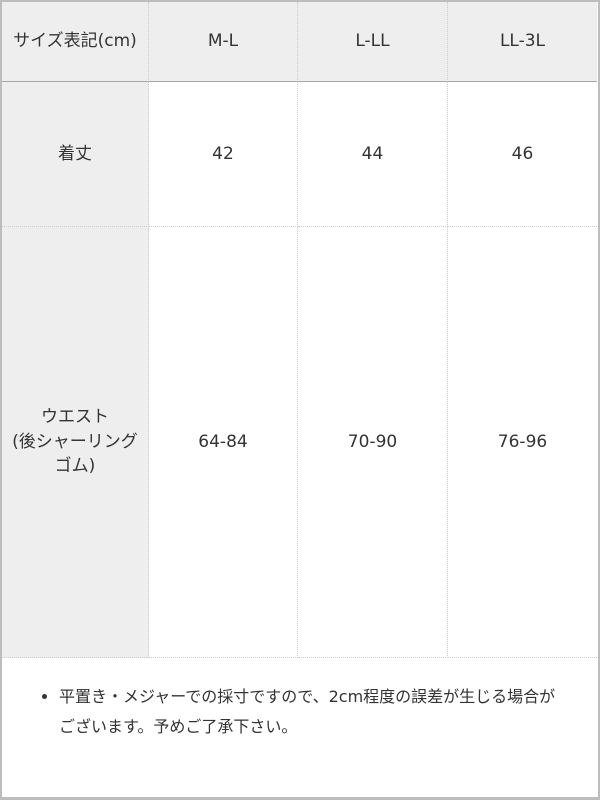  What do you see at coordinates (223, 442) in the screenshot?
I see `row-waist-value-ml: 64-84` at bounding box center [223, 442].